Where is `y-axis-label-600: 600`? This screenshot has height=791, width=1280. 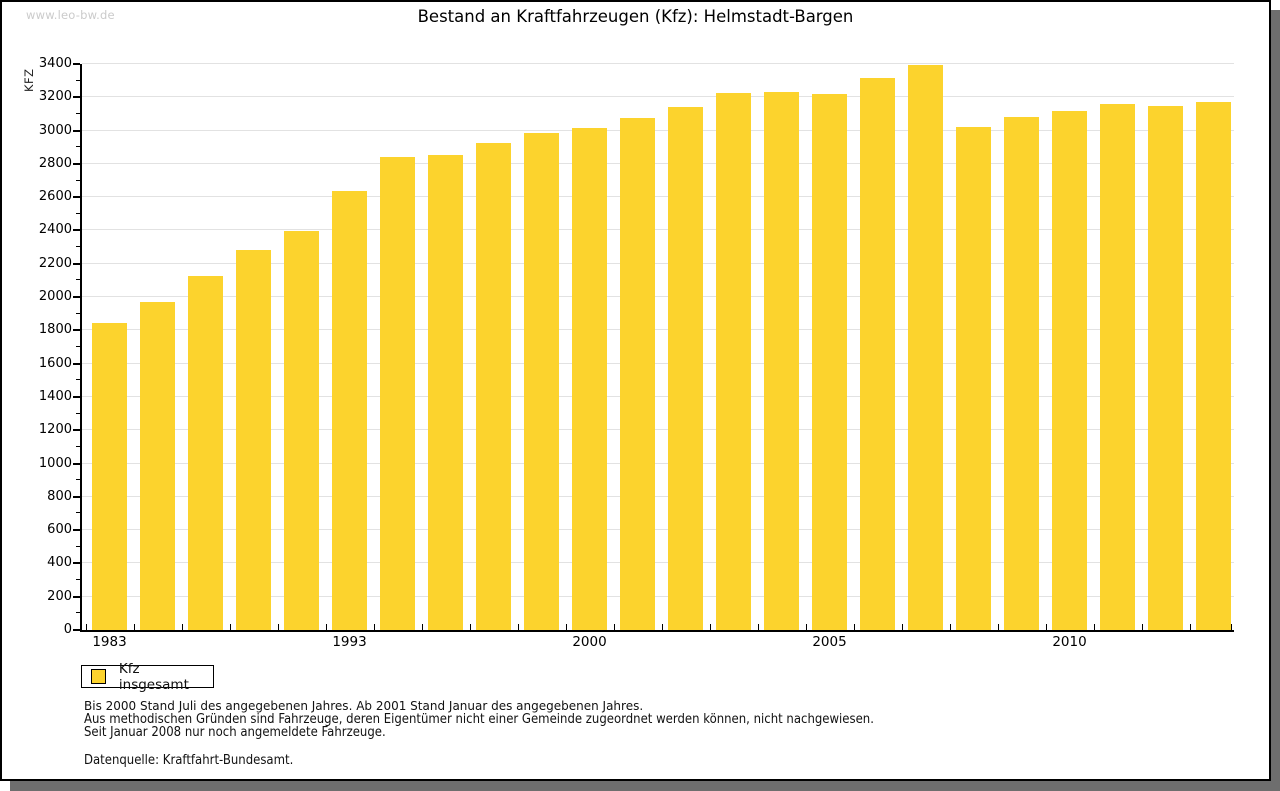 y-axis-label-600: 600 is located at coordinates (59, 530).